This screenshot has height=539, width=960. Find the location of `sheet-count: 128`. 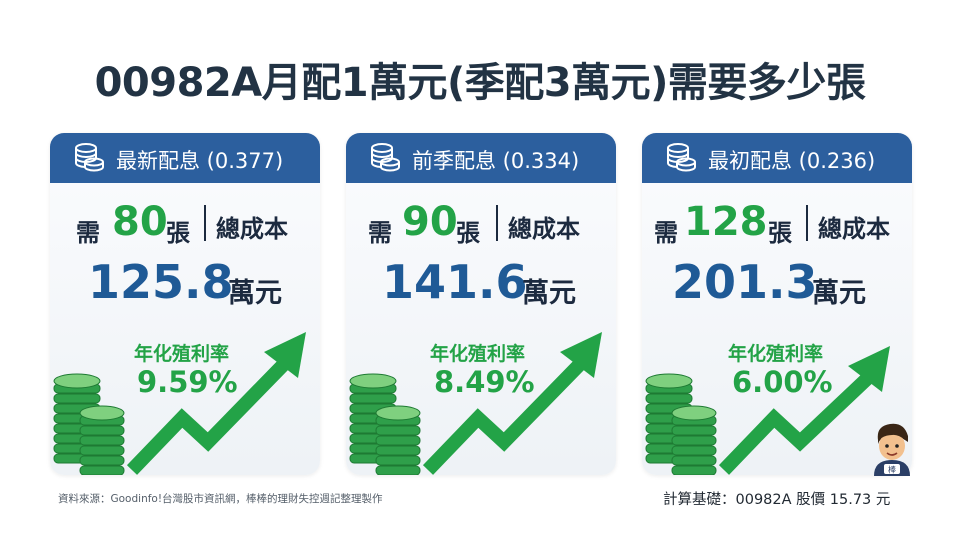

sheet-count: 128 is located at coordinates (726, 222).